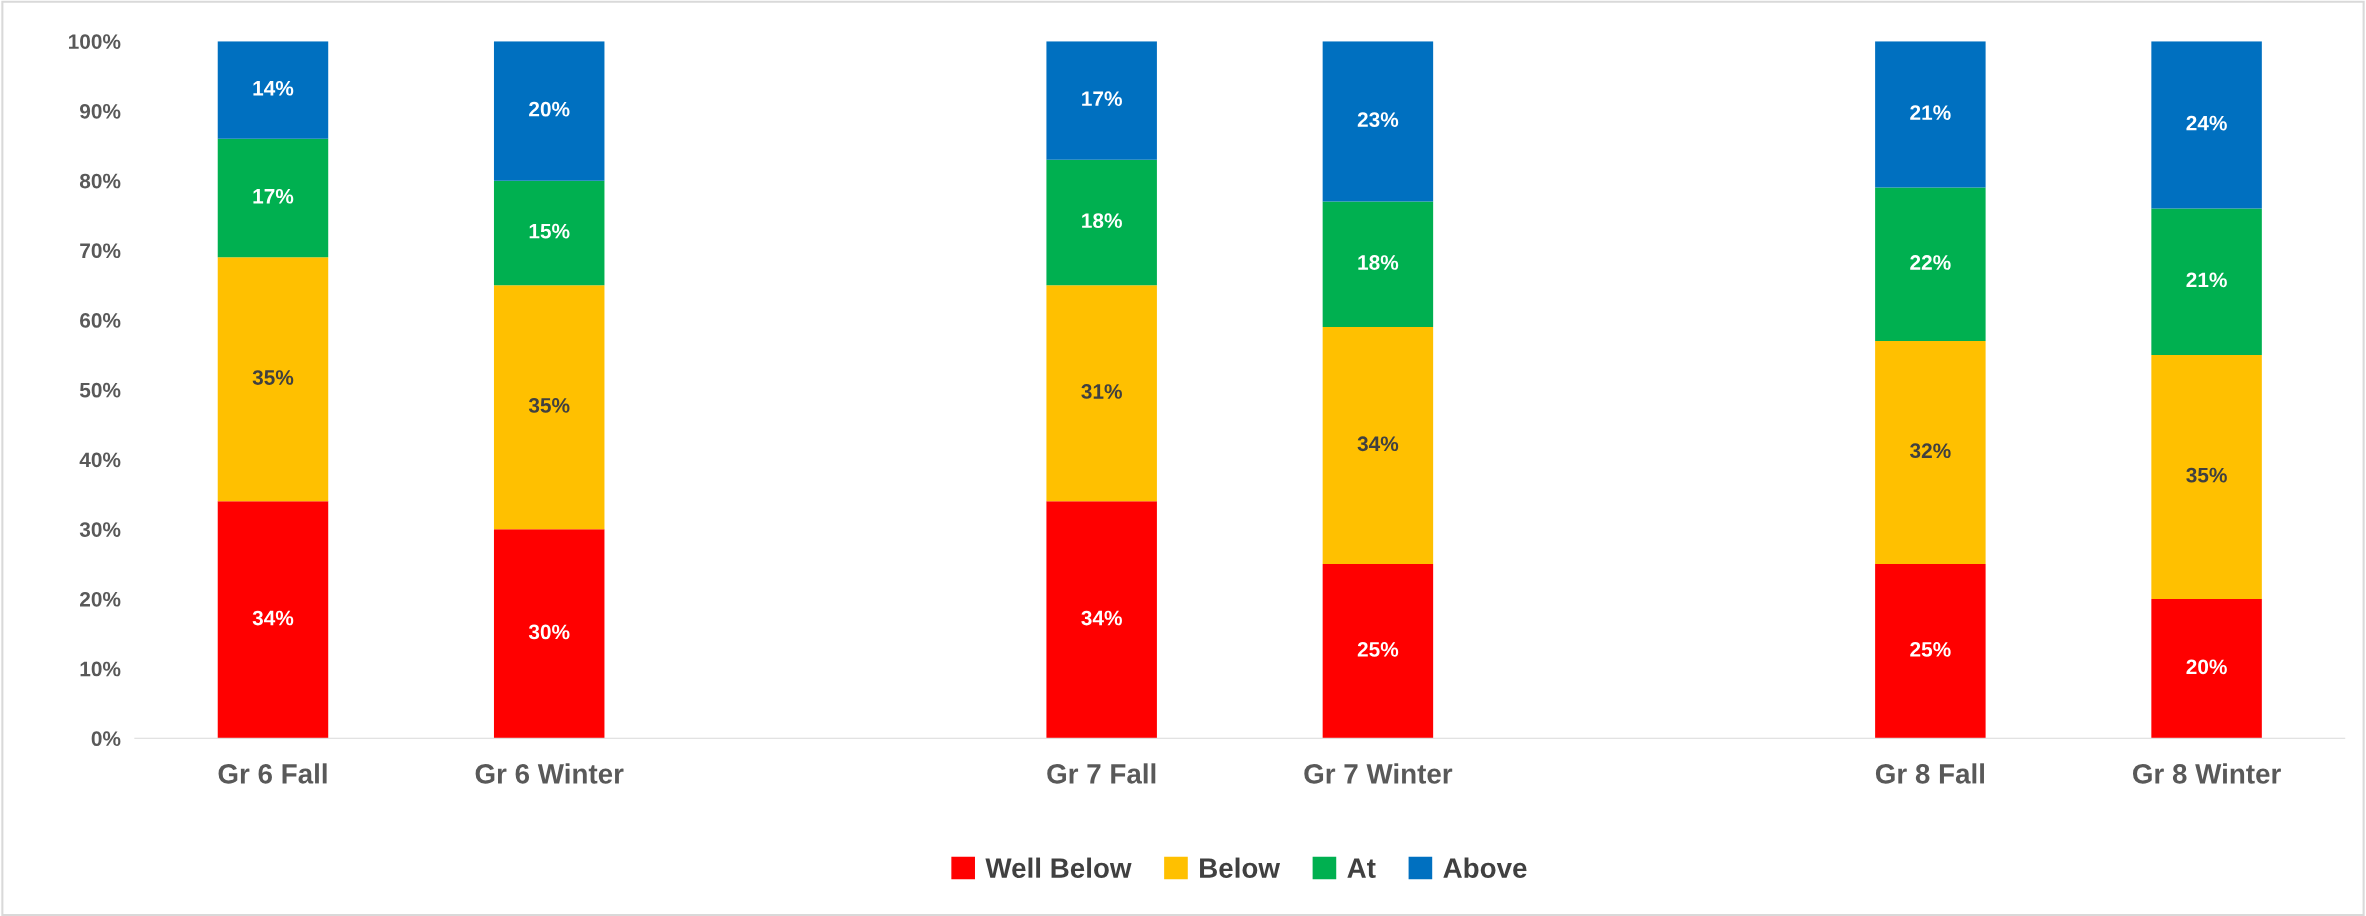  Describe the element at coordinates (2207, 773) in the screenshot. I see `x-tick-label: Gr 8 Winter` at that location.